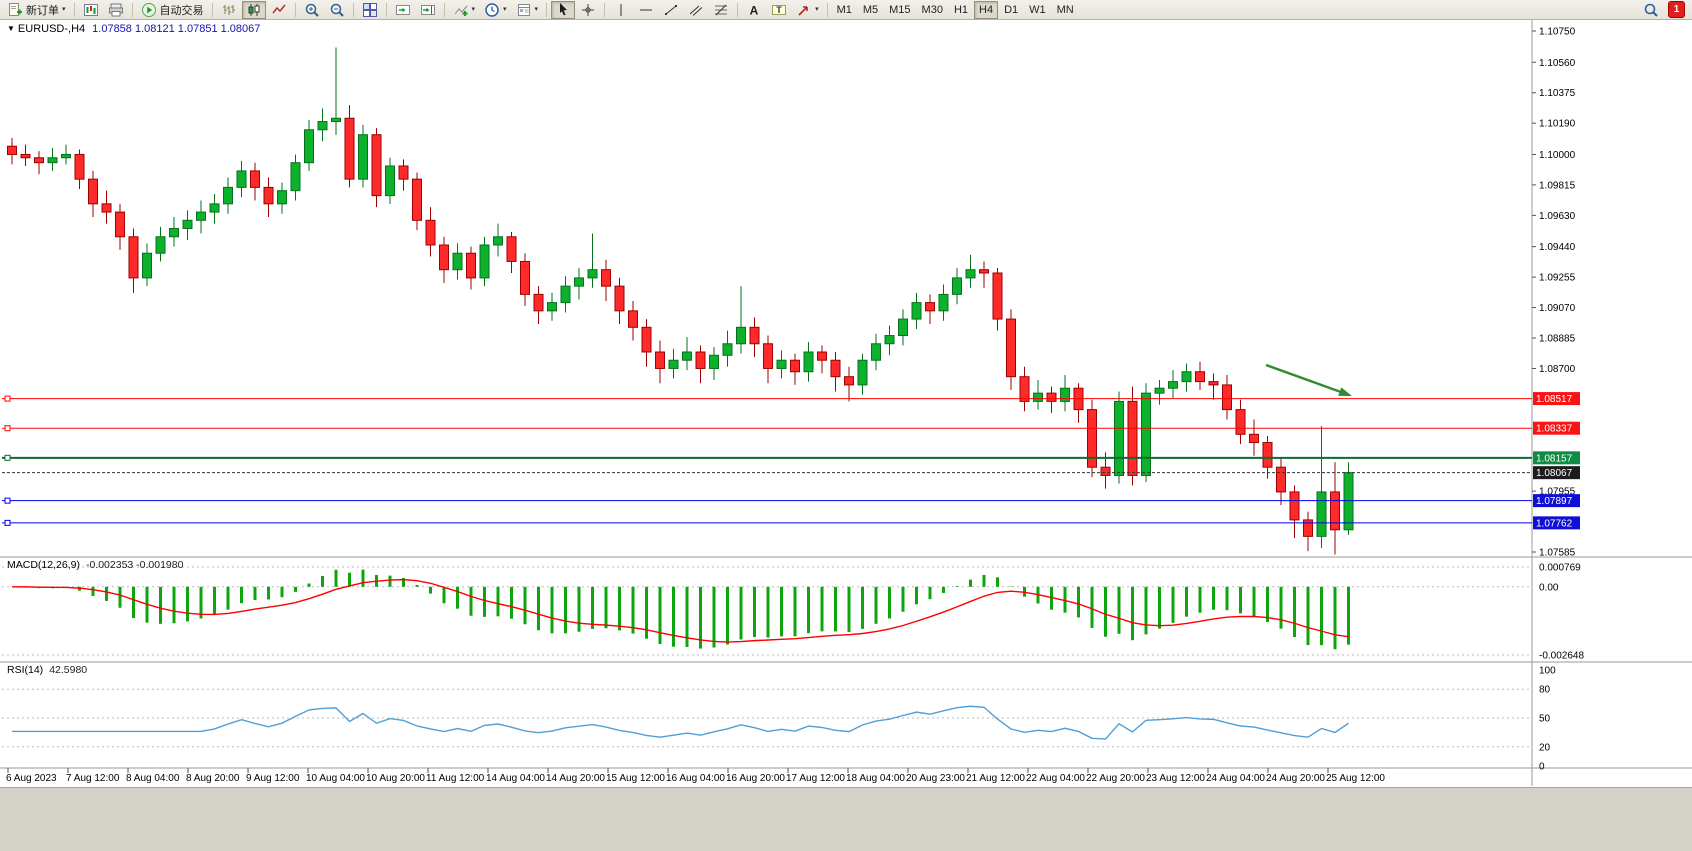 The height and width of the screenshot is (851, 1692). I want to click on macd-header: MACD(12,26,9) -0.002353 -0.001980, so click(95, 565).